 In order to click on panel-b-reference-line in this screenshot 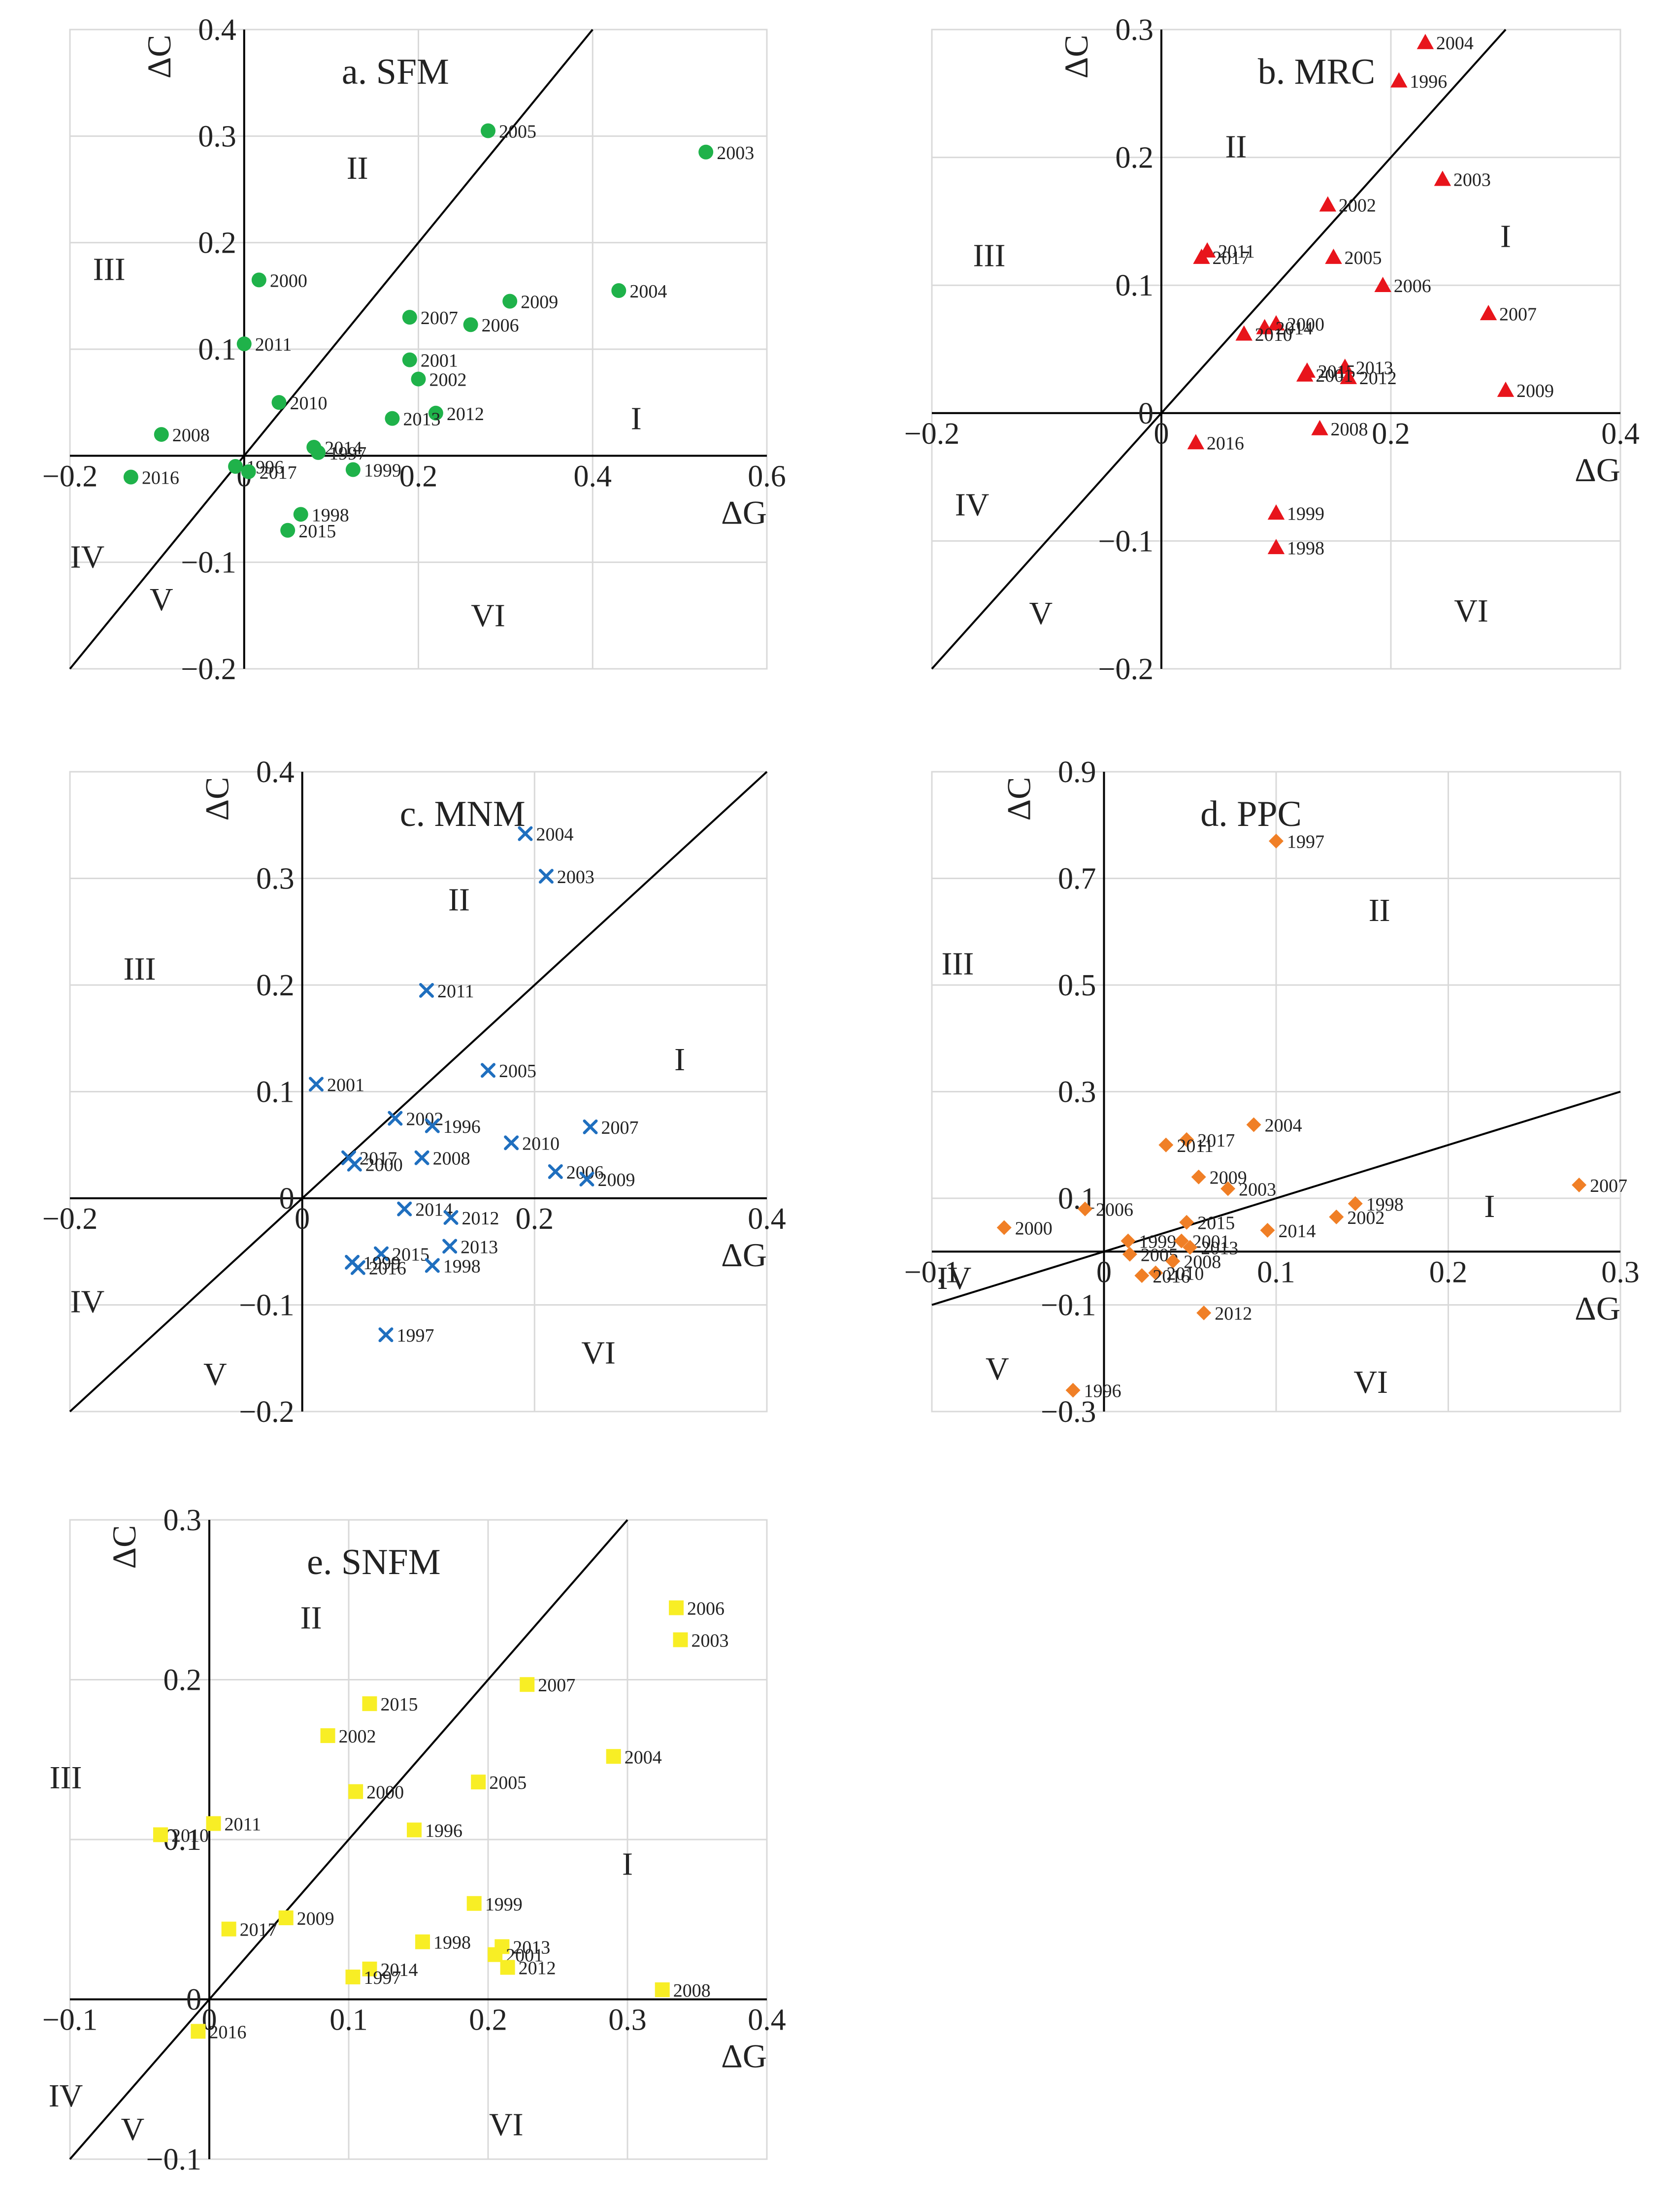, I will do `click(1219, 349)`.